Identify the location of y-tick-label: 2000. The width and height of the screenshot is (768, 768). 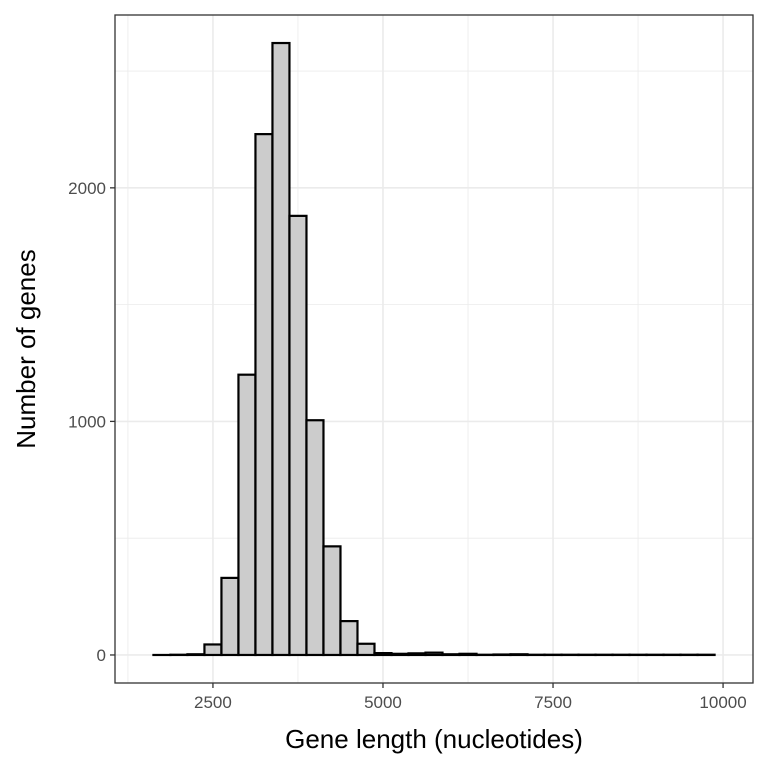
(87, 188).